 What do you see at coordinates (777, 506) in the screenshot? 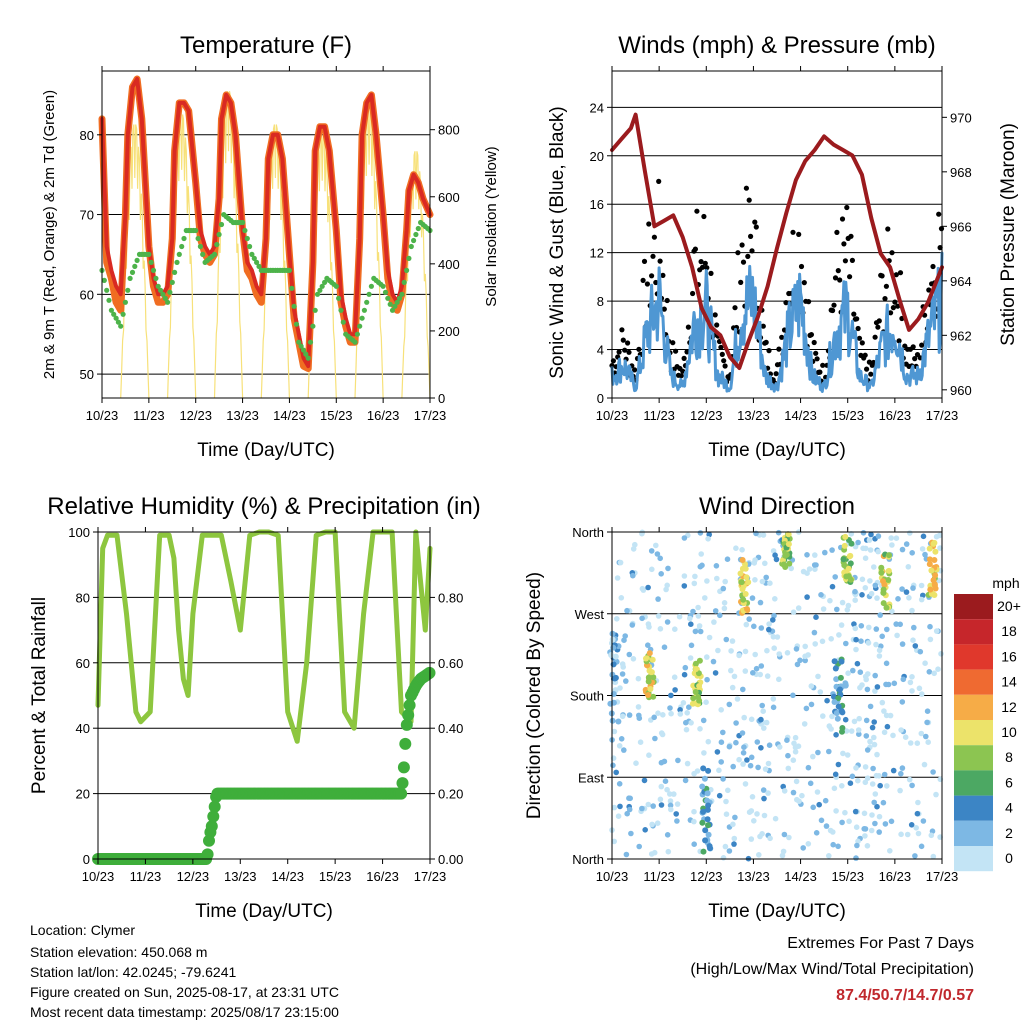
I see `wd-title: Wind Direction` at bounding box center [777, 506].